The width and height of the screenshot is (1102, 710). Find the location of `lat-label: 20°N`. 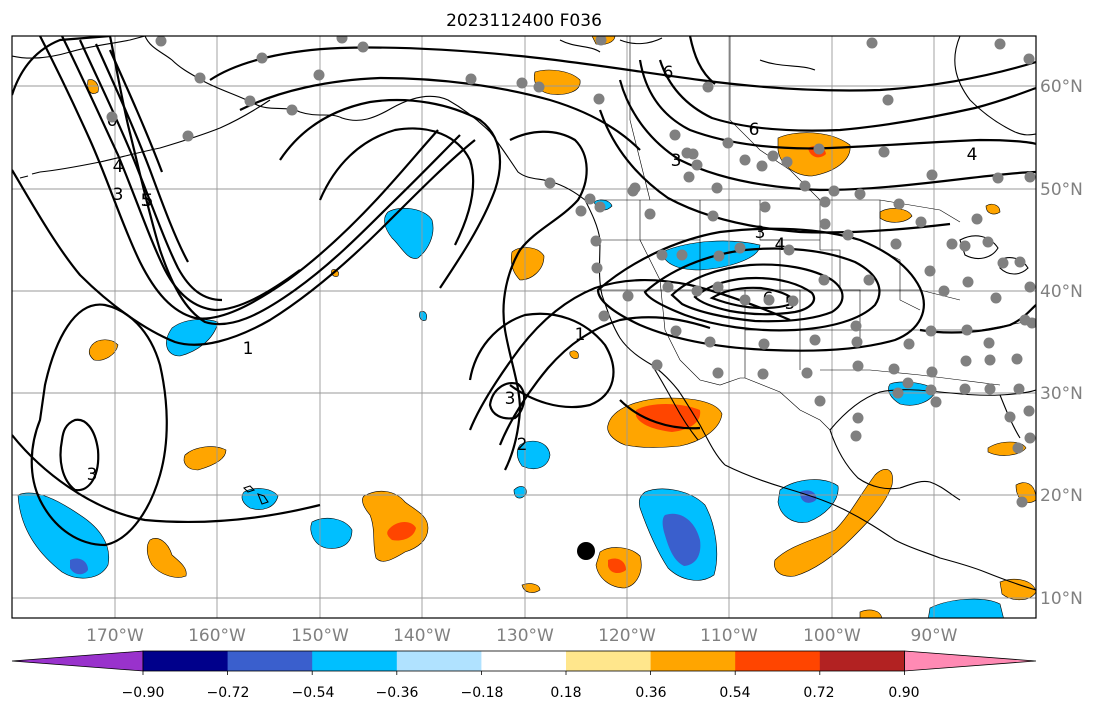

lat-label: 20°N is located at coordinates (1061, 496).